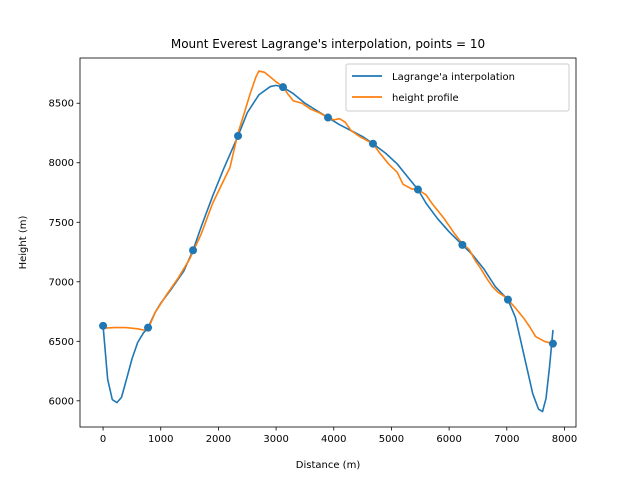 The image size is (640, 480). What do you see at coordinates (61, 401) in the screenshot?
I see `y-tick-label: 6000` at bounding box center [61, 401].